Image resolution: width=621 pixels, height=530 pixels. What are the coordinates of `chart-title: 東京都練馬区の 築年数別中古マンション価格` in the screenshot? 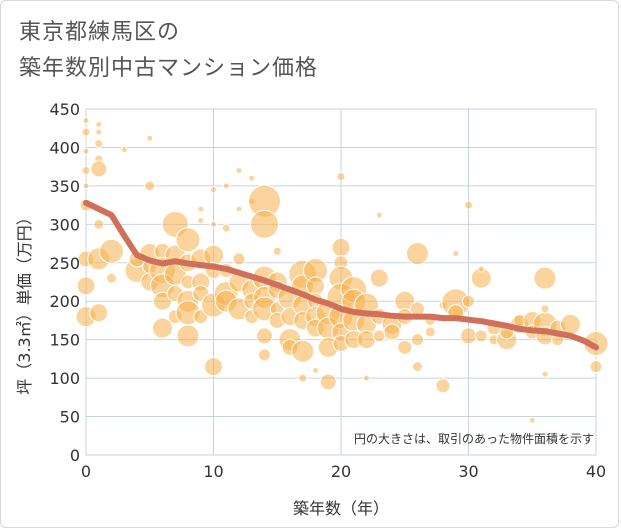 It's located at (168, 51).